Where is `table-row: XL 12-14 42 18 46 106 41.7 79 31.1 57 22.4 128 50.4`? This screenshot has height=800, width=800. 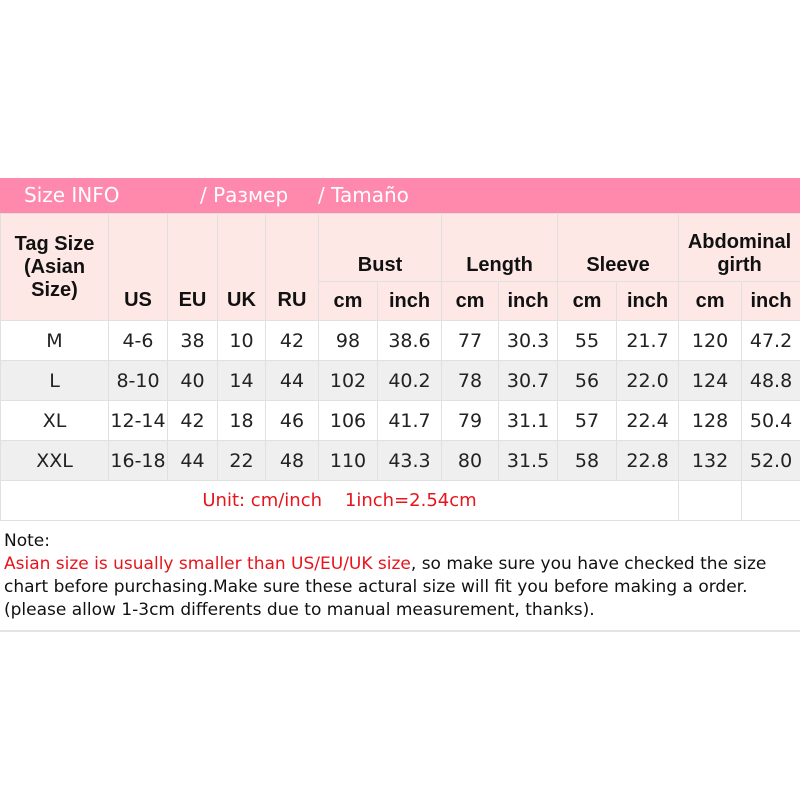 table-row: XL 12-14 42 18 46 106 41.7 79 31.1 57 22.4 128 50.4 is located at coordinates (400, 420).